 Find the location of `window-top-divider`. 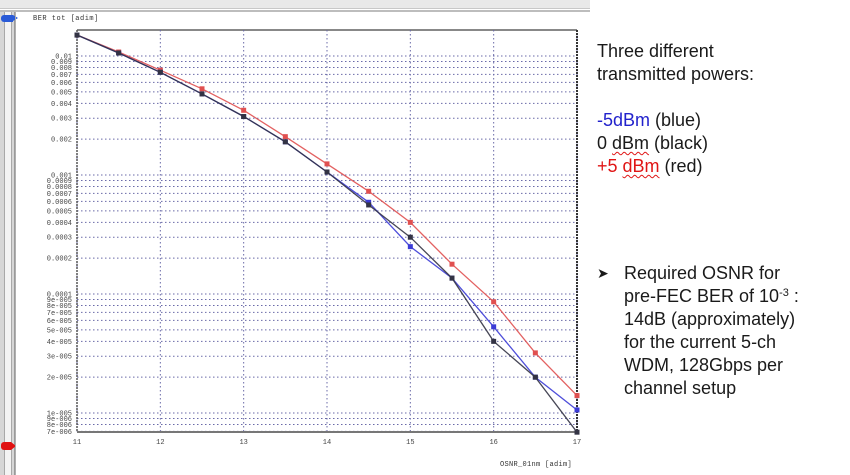

window-top-divider is located at coordinates (295, 11).